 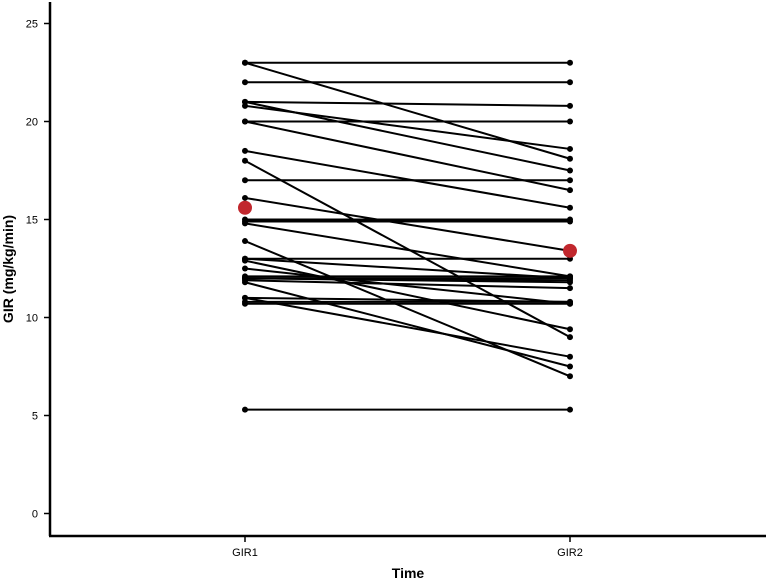 I want to click on mean-point-gir2, so click(x=570, y=250).